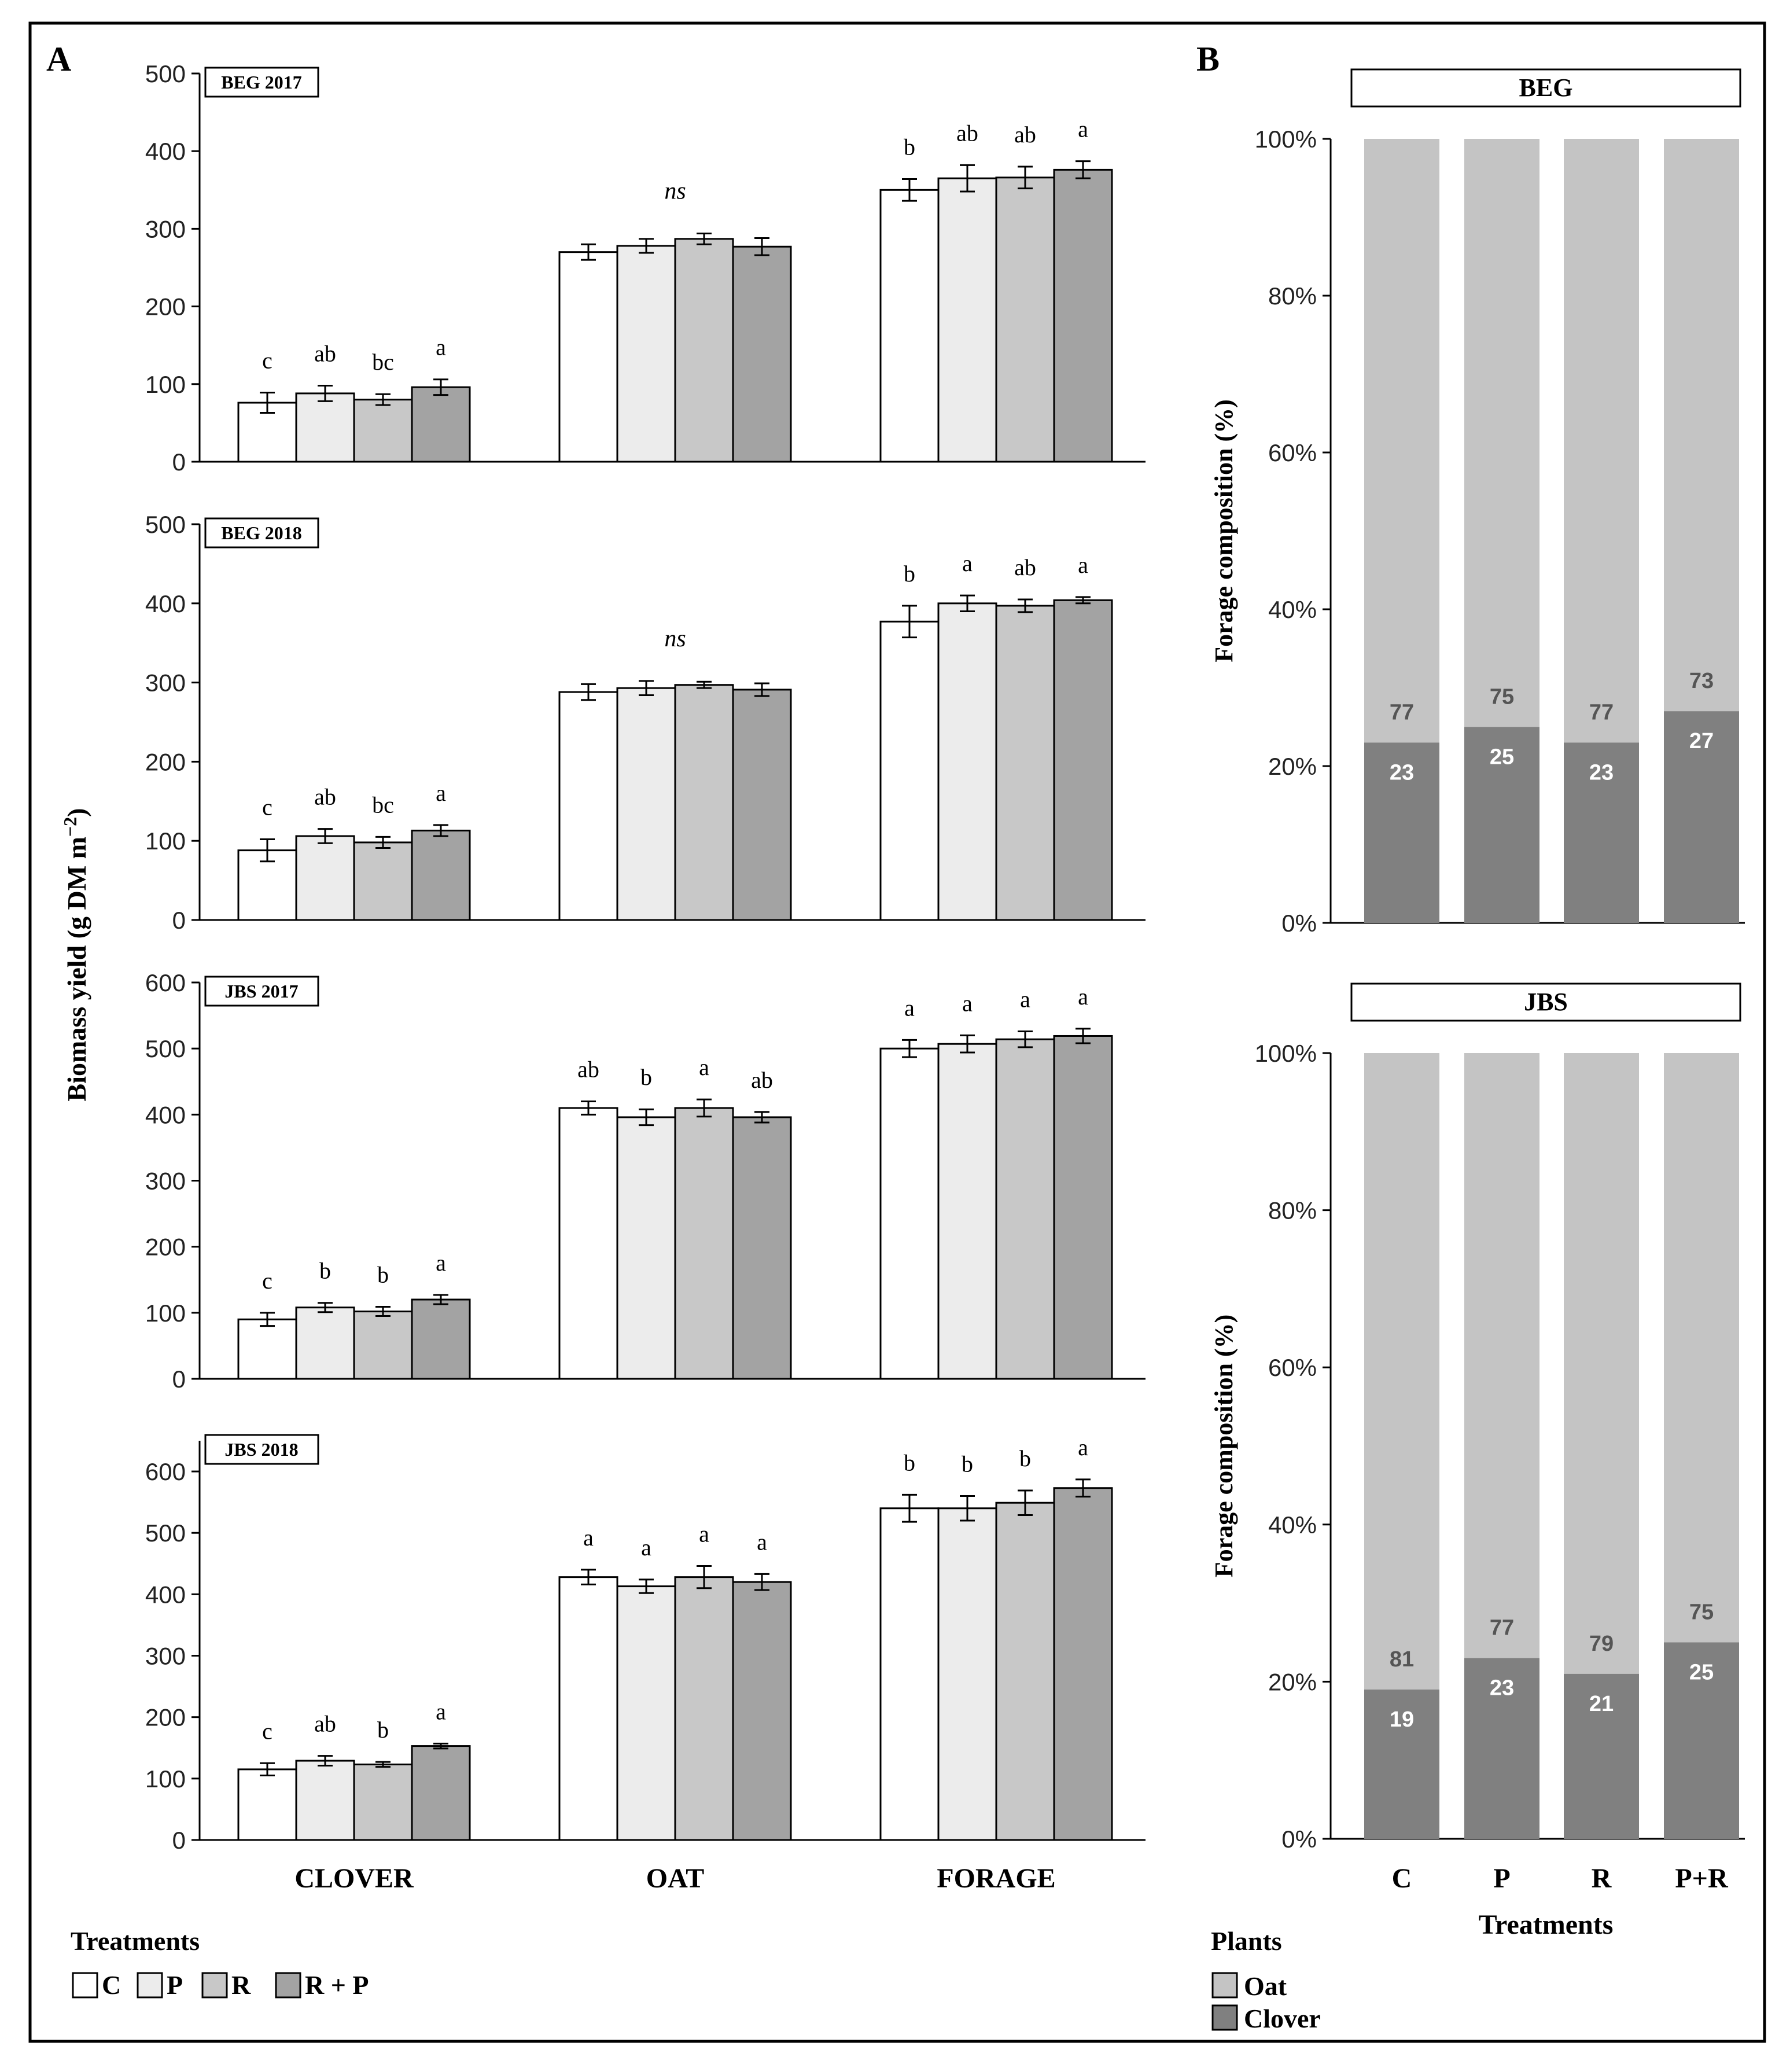 This screenshot has width=1790, height=2072. I want to click on bar-oat-p, so click(646, 1248).